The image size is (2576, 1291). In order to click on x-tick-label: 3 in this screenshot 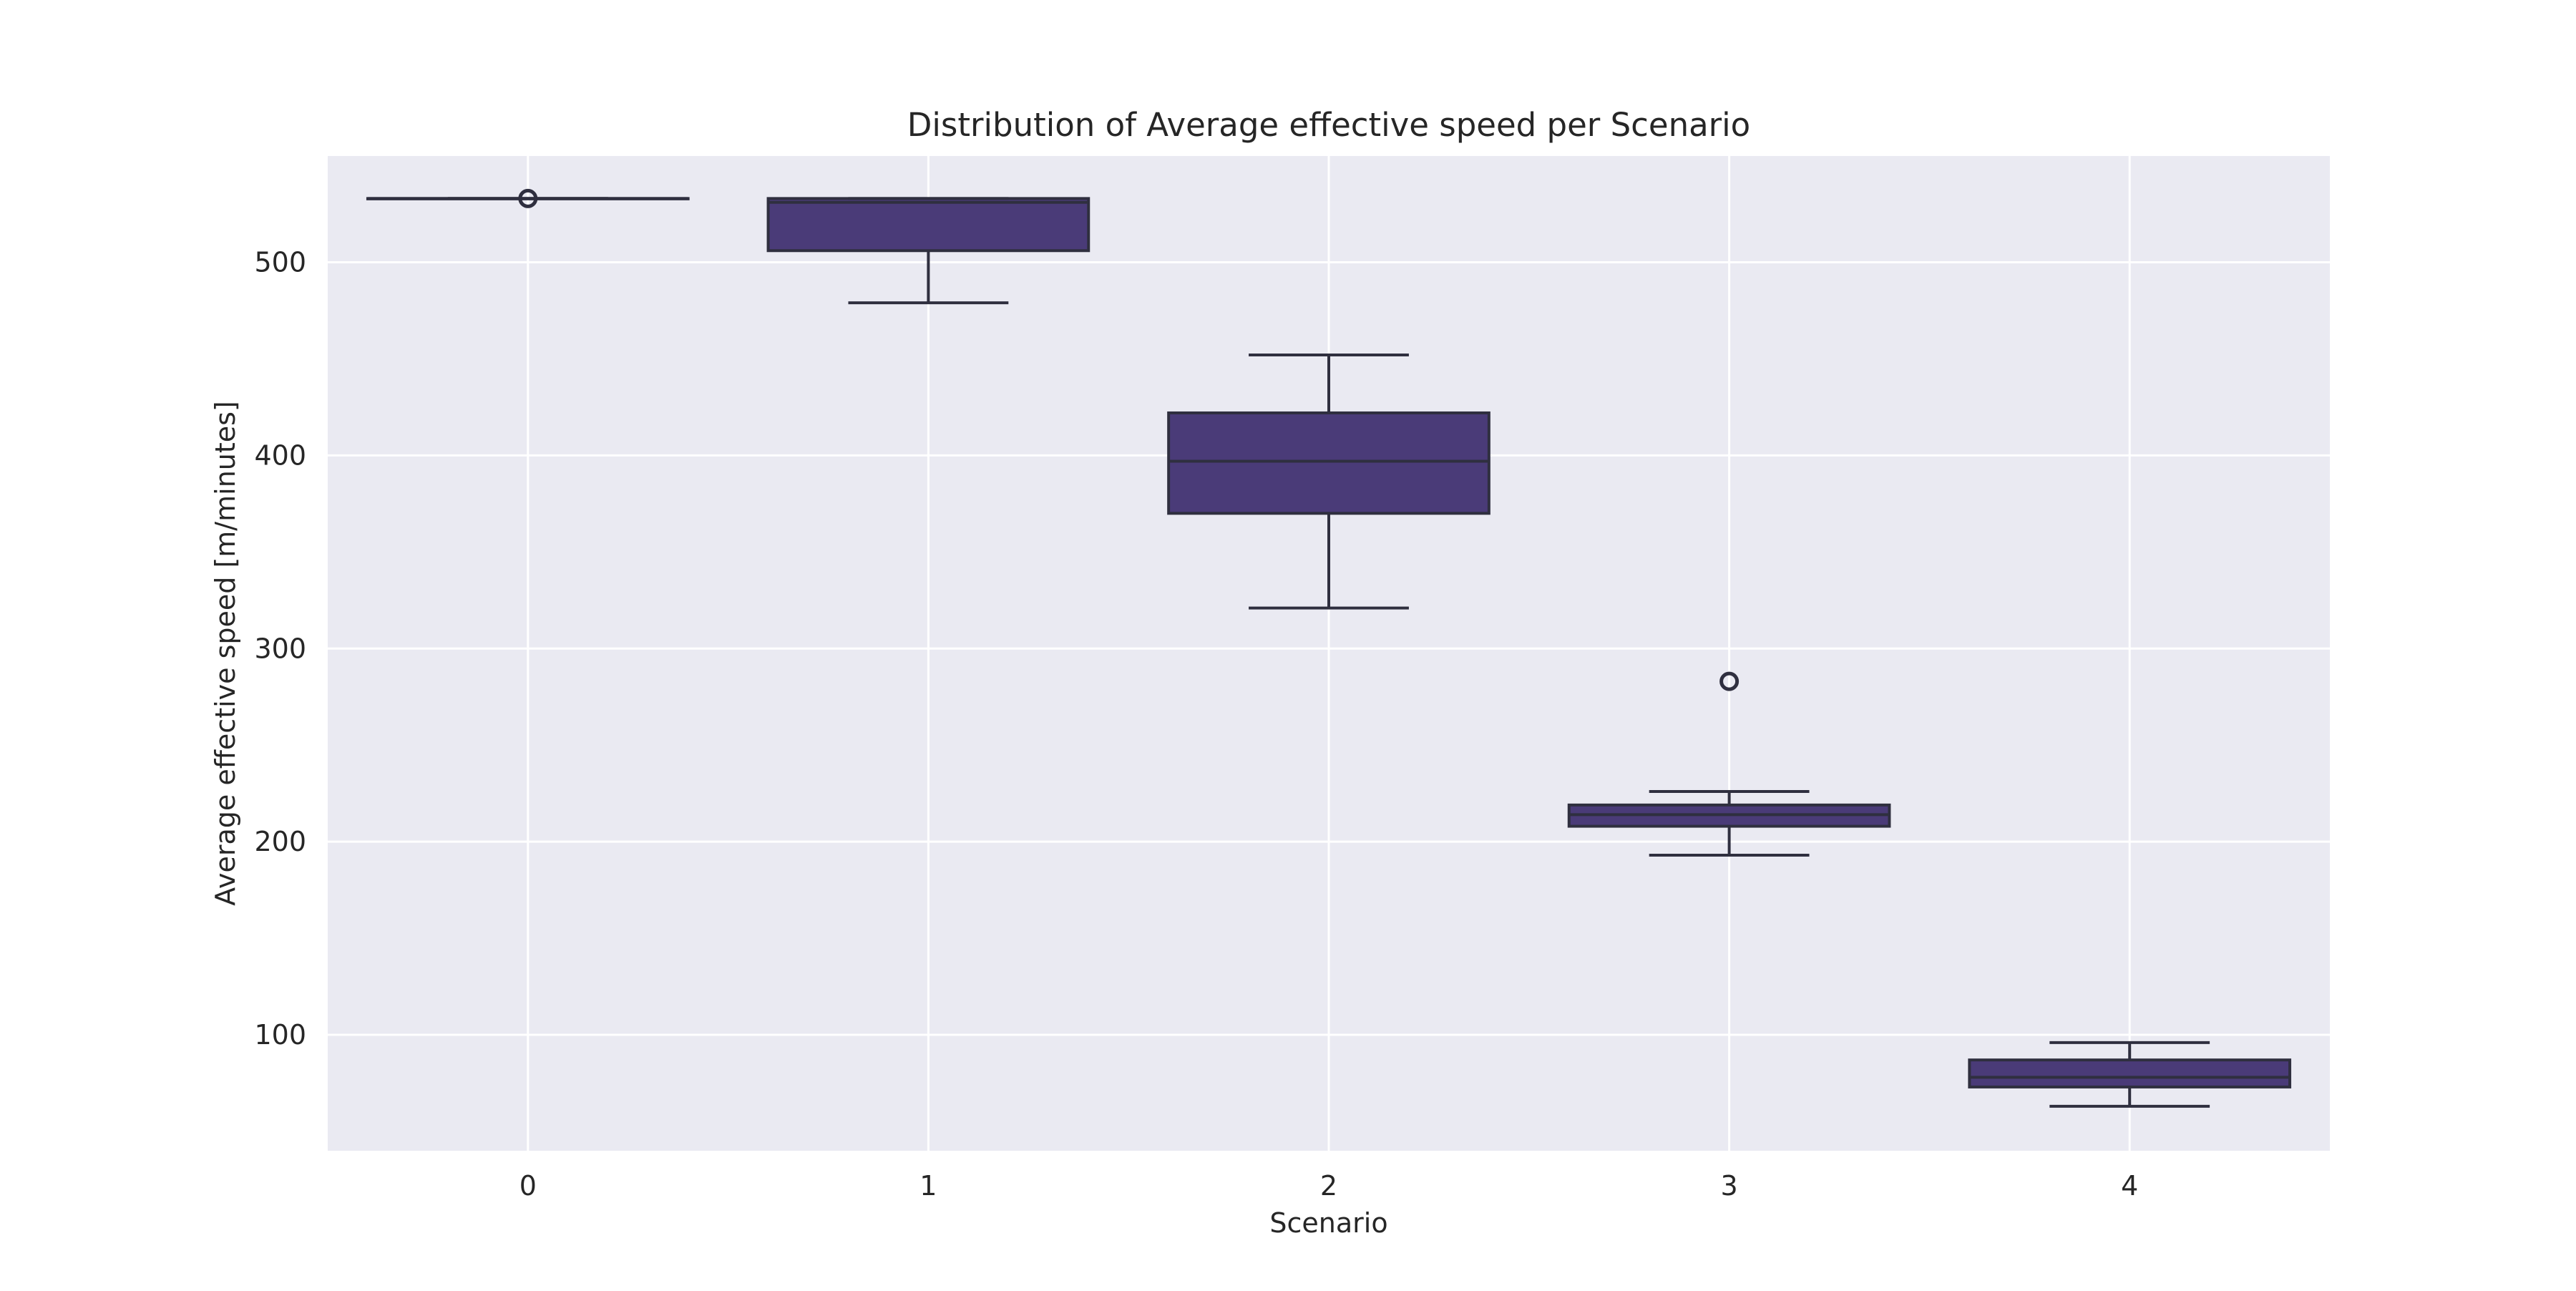, I will do `click(1729, 1186)`.